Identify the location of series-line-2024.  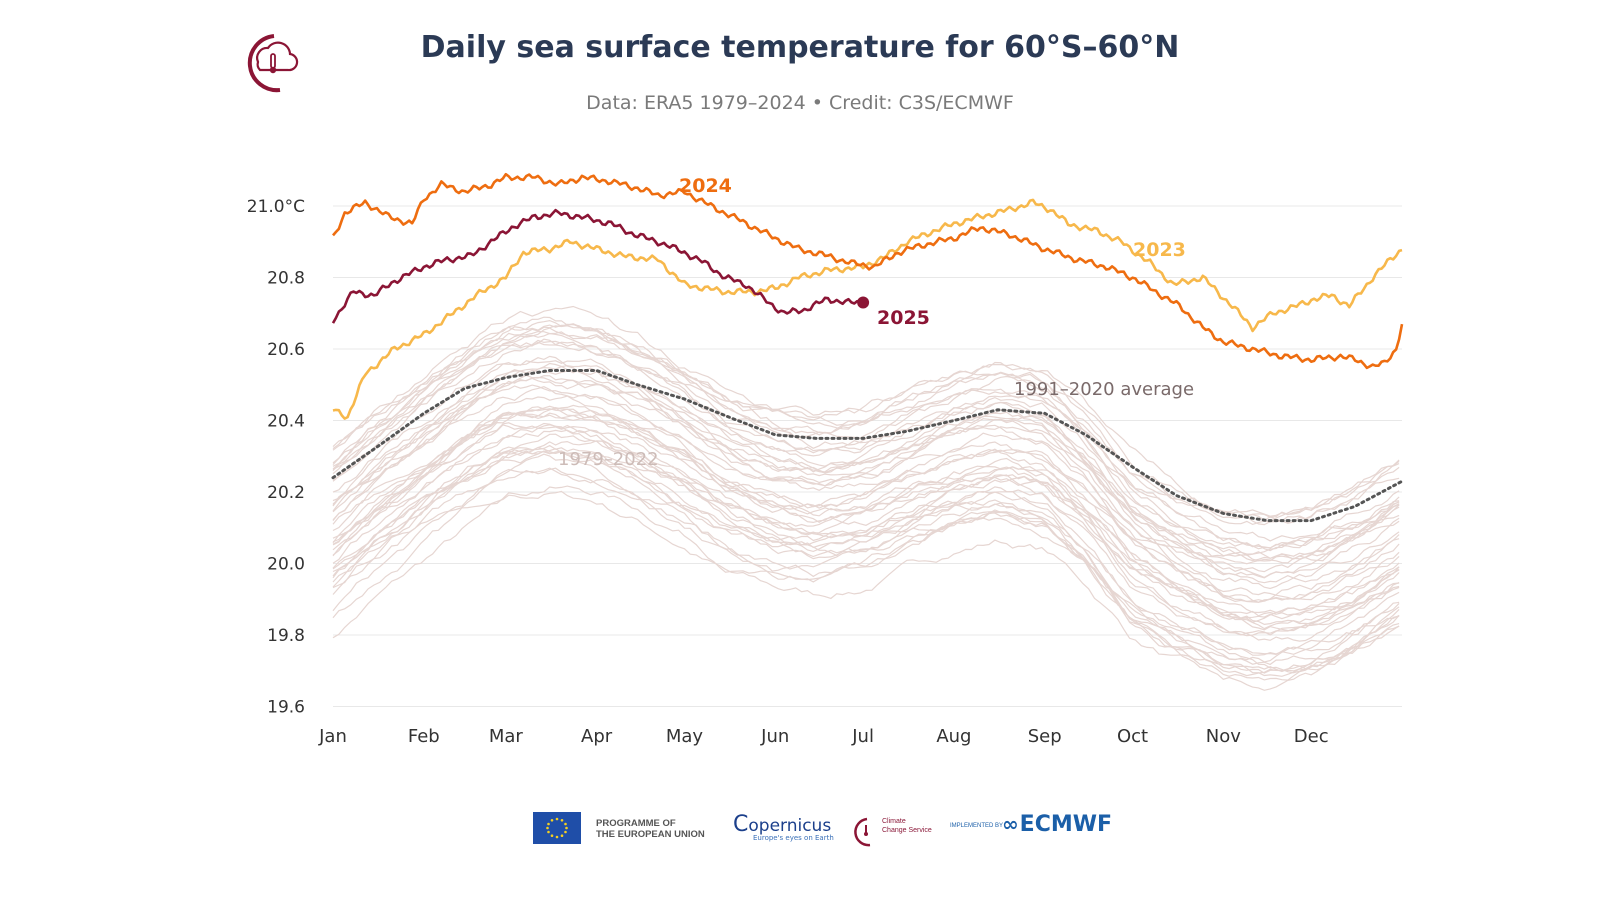
(868, 271).